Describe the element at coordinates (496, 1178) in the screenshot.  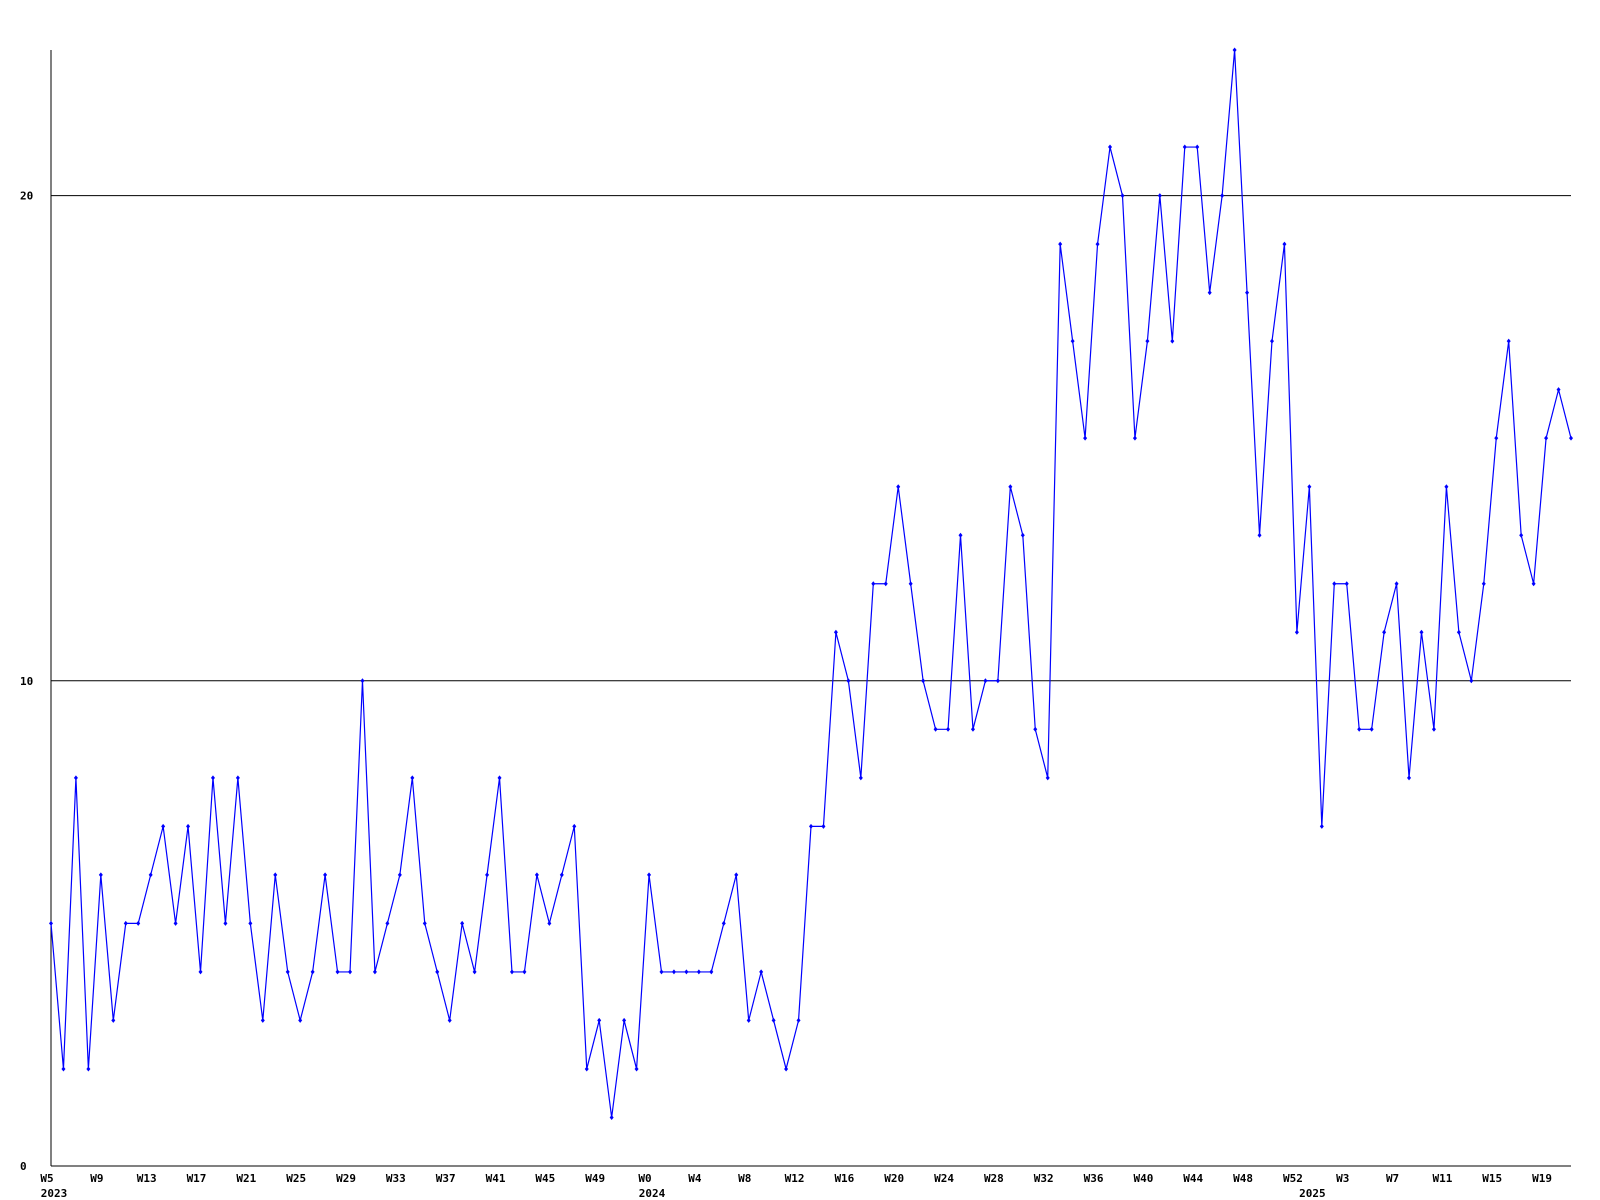
I see `x-tick-label: W41` at that location.